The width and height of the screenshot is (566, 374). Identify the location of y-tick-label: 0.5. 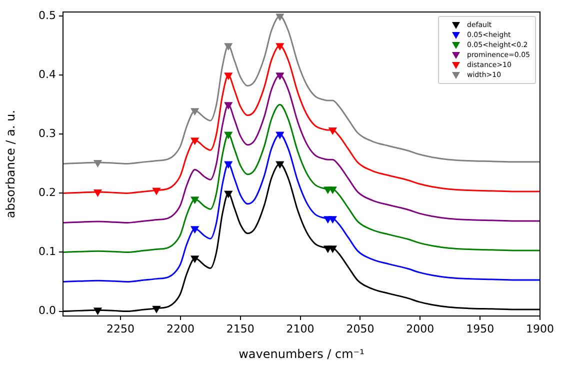
(47, 15).